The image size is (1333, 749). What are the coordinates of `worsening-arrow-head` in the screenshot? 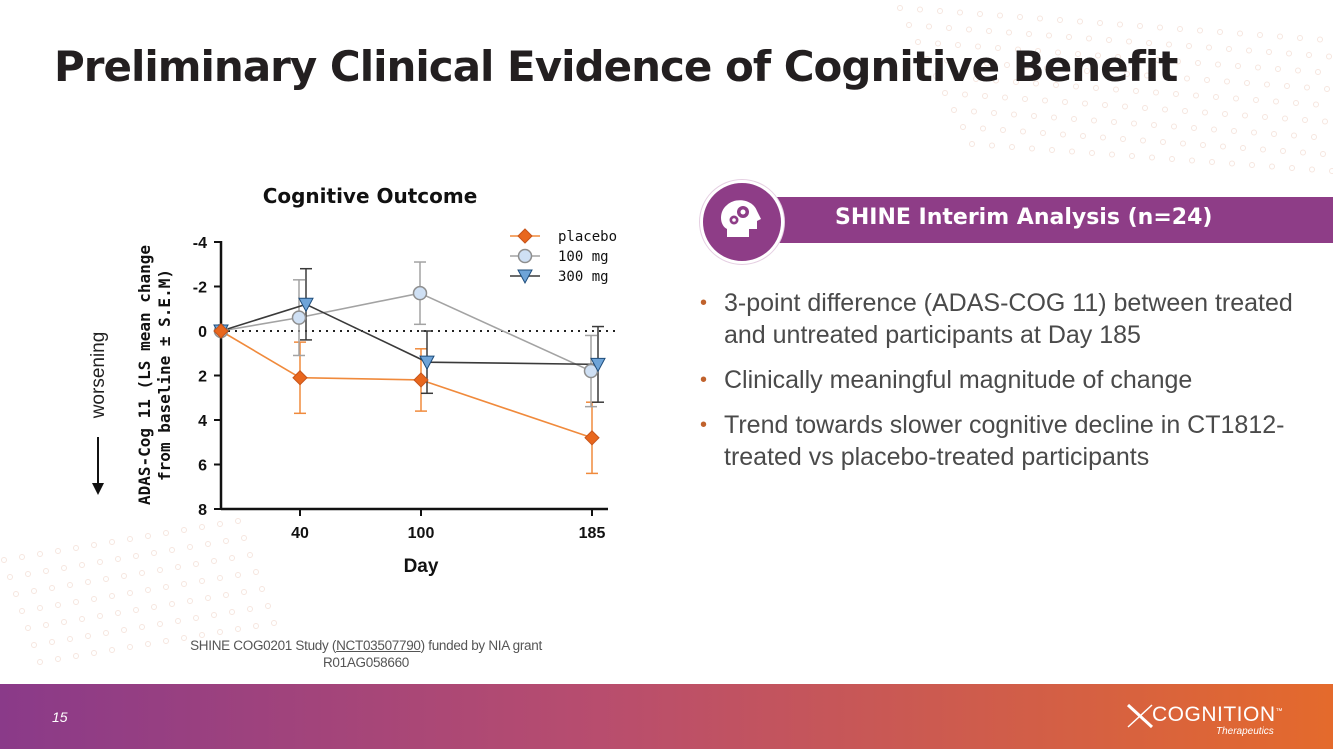 It's located at (98, 489).